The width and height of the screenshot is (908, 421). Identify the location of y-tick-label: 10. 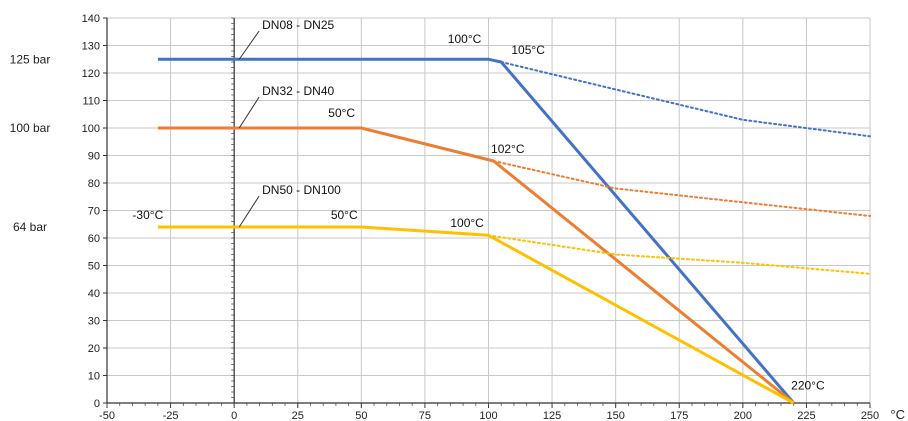
(94, 377).